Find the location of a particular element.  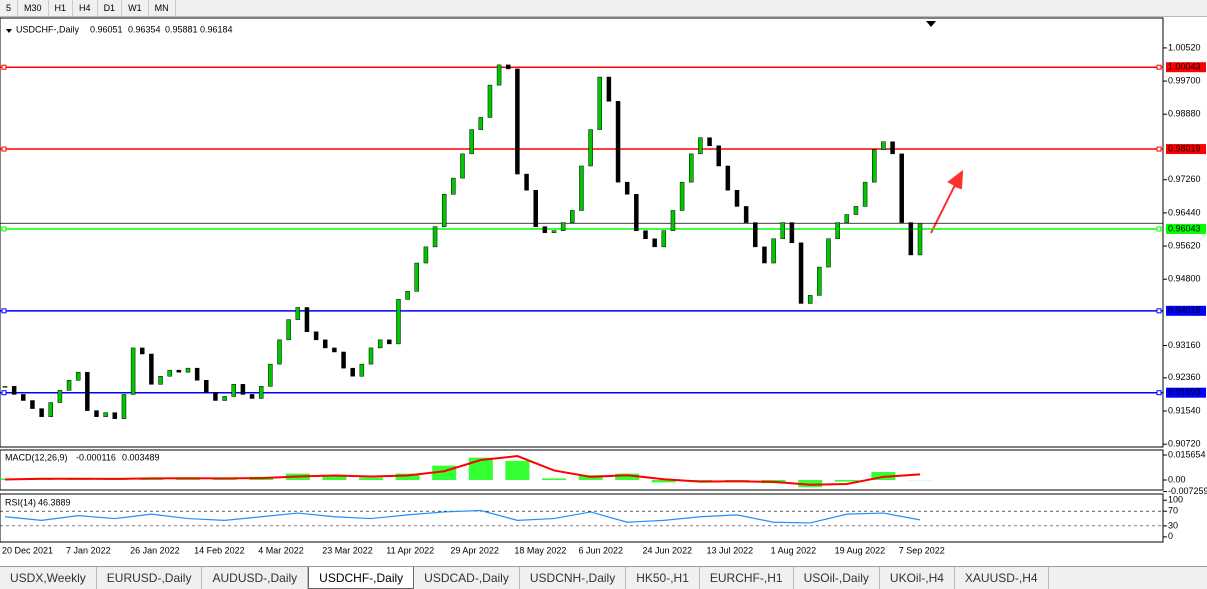

macd-title: MACD(12,26,9) is located at coordinates (36, 457).